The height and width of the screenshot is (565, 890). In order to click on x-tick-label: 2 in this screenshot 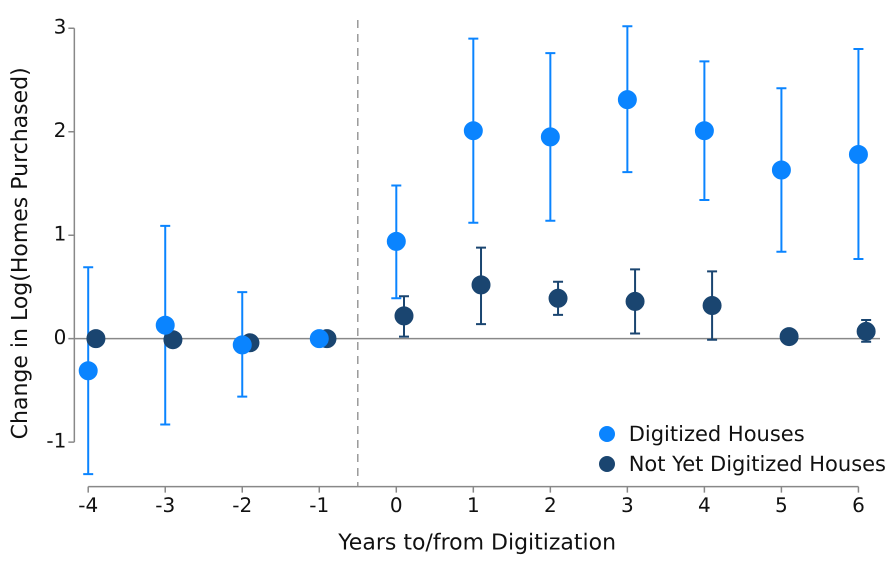, I will do `click(550, 504)`.